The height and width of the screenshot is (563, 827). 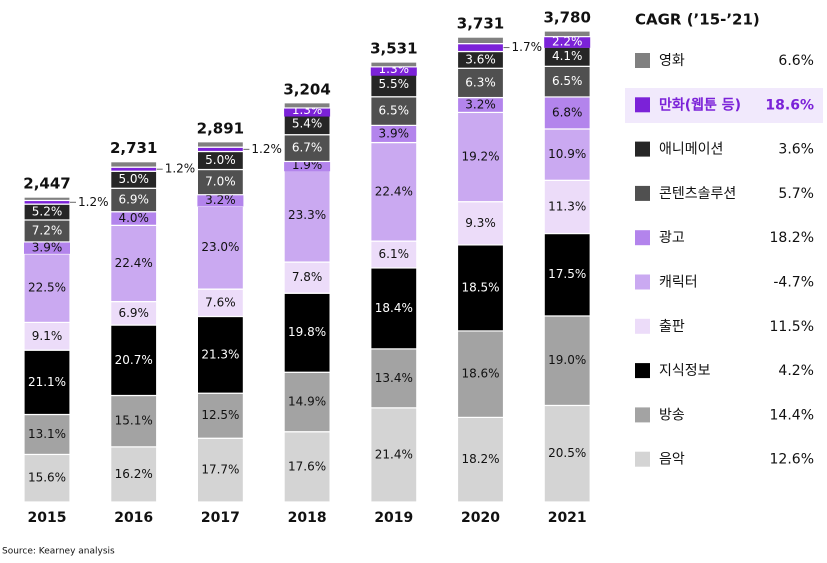 What do you see at coordinates (685, 371) in the screenshot?
I see `legend-label: 지식정보` at bounding box center [685, 371].